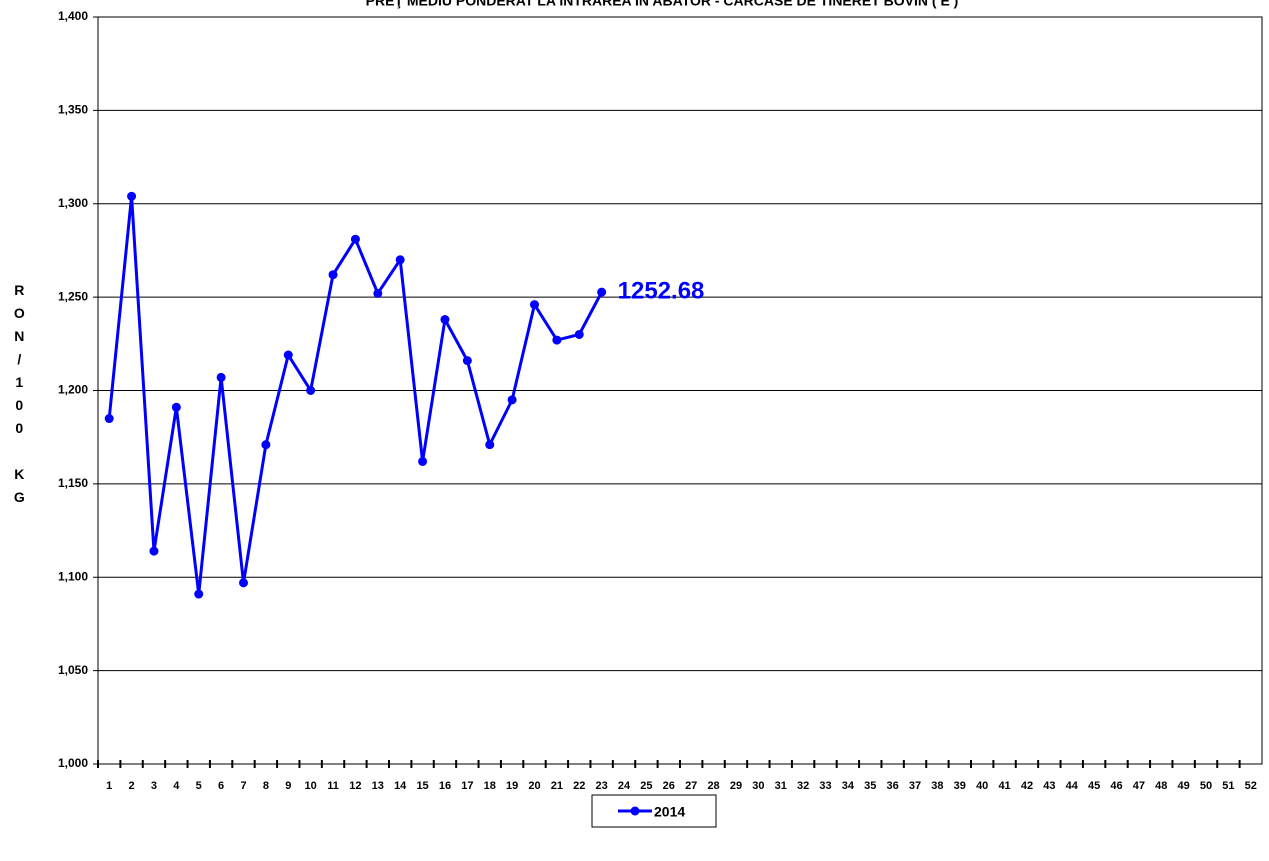 The image size is (1269, 861). Describe the element at coordinates (602, 786) in the screenshot. I see `x-tick-label: 23` at that location.